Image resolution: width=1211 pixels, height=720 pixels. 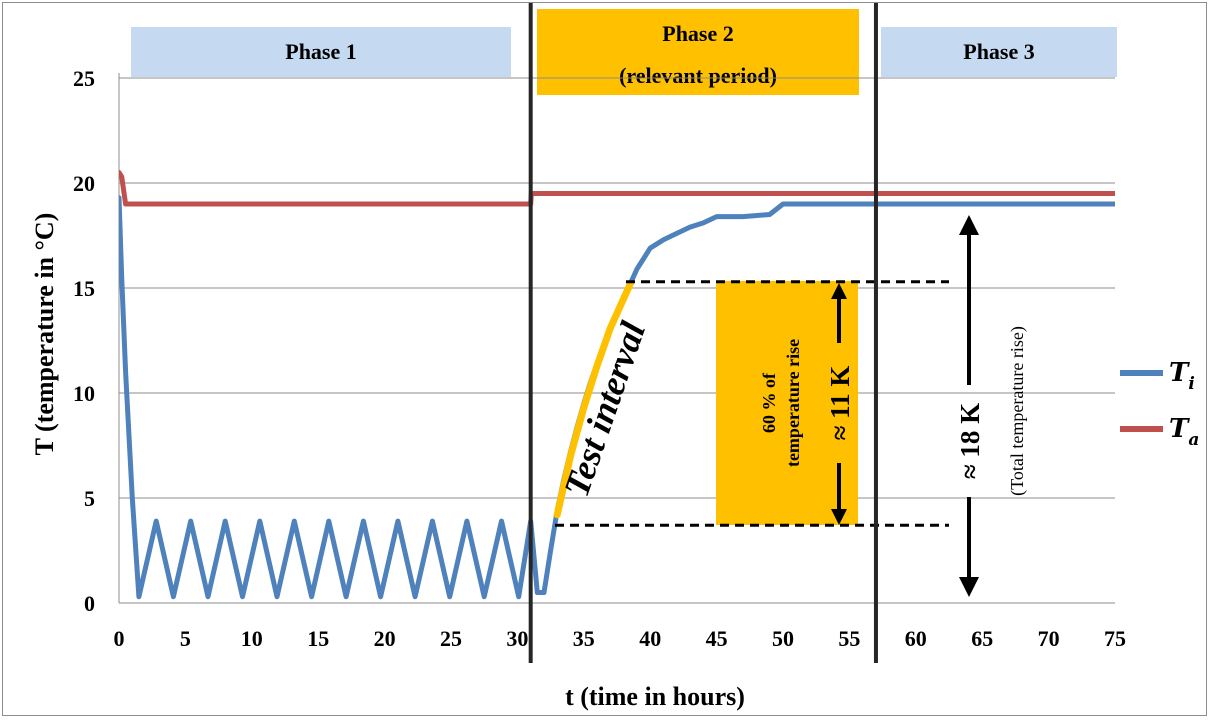 What do you see at coordinates (655, 696) in the screenshot?
I see `x-axis-title: t (time in hours)` at bounding box center [655, 696].